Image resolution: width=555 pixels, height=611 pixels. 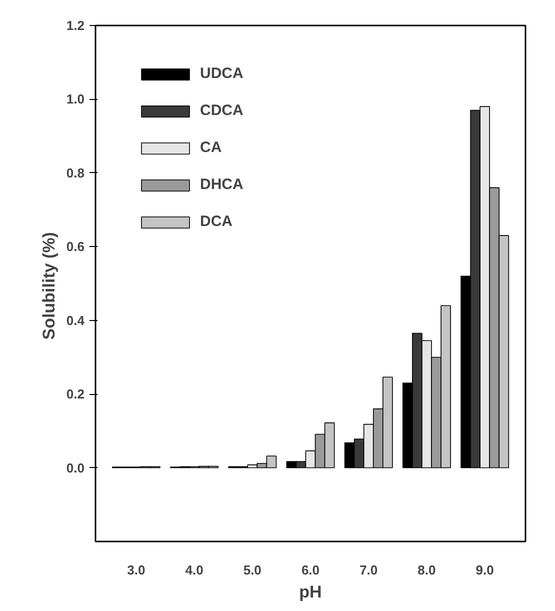 I want to click on y-tick-label: 0.6, so click(x=75, y=246).